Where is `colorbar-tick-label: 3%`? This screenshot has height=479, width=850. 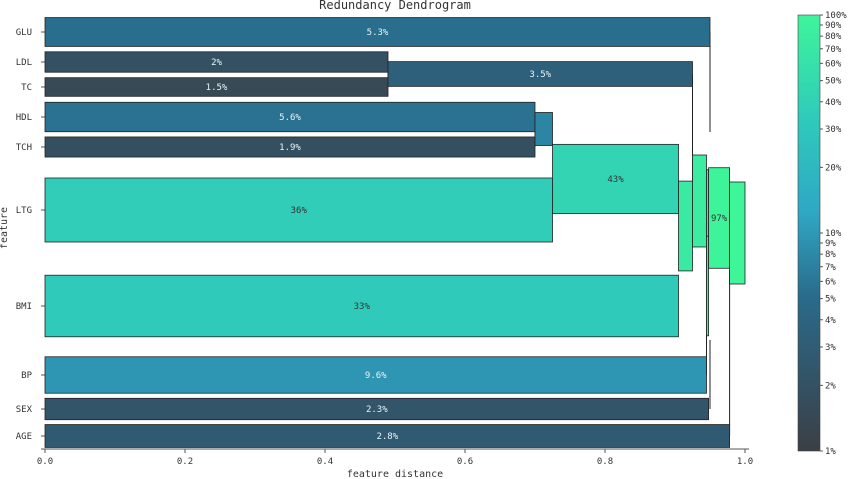 colorbar-tick-label: 3% is located at coordinates (830, 348).